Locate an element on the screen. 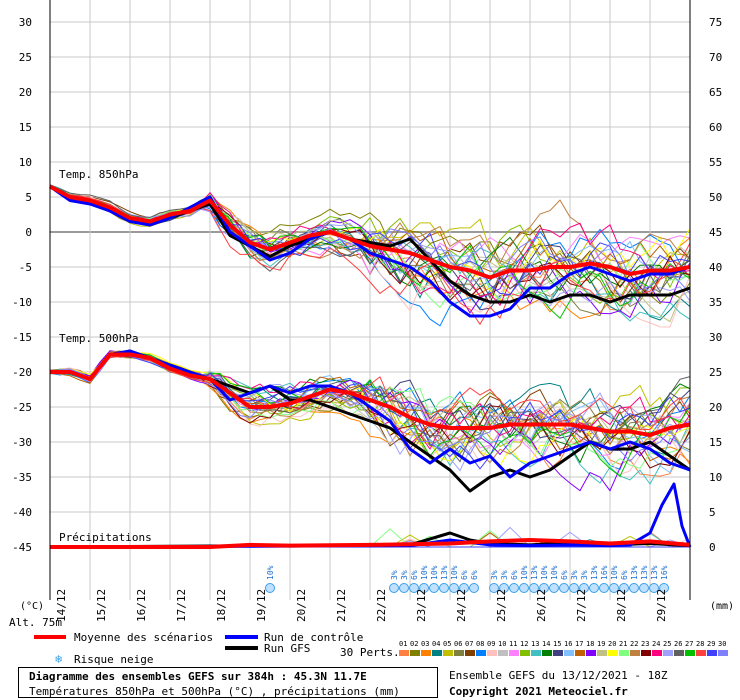 This screenshot has width=740, height=700. left-tick-label: -15 is located at coordinates (22, 337).